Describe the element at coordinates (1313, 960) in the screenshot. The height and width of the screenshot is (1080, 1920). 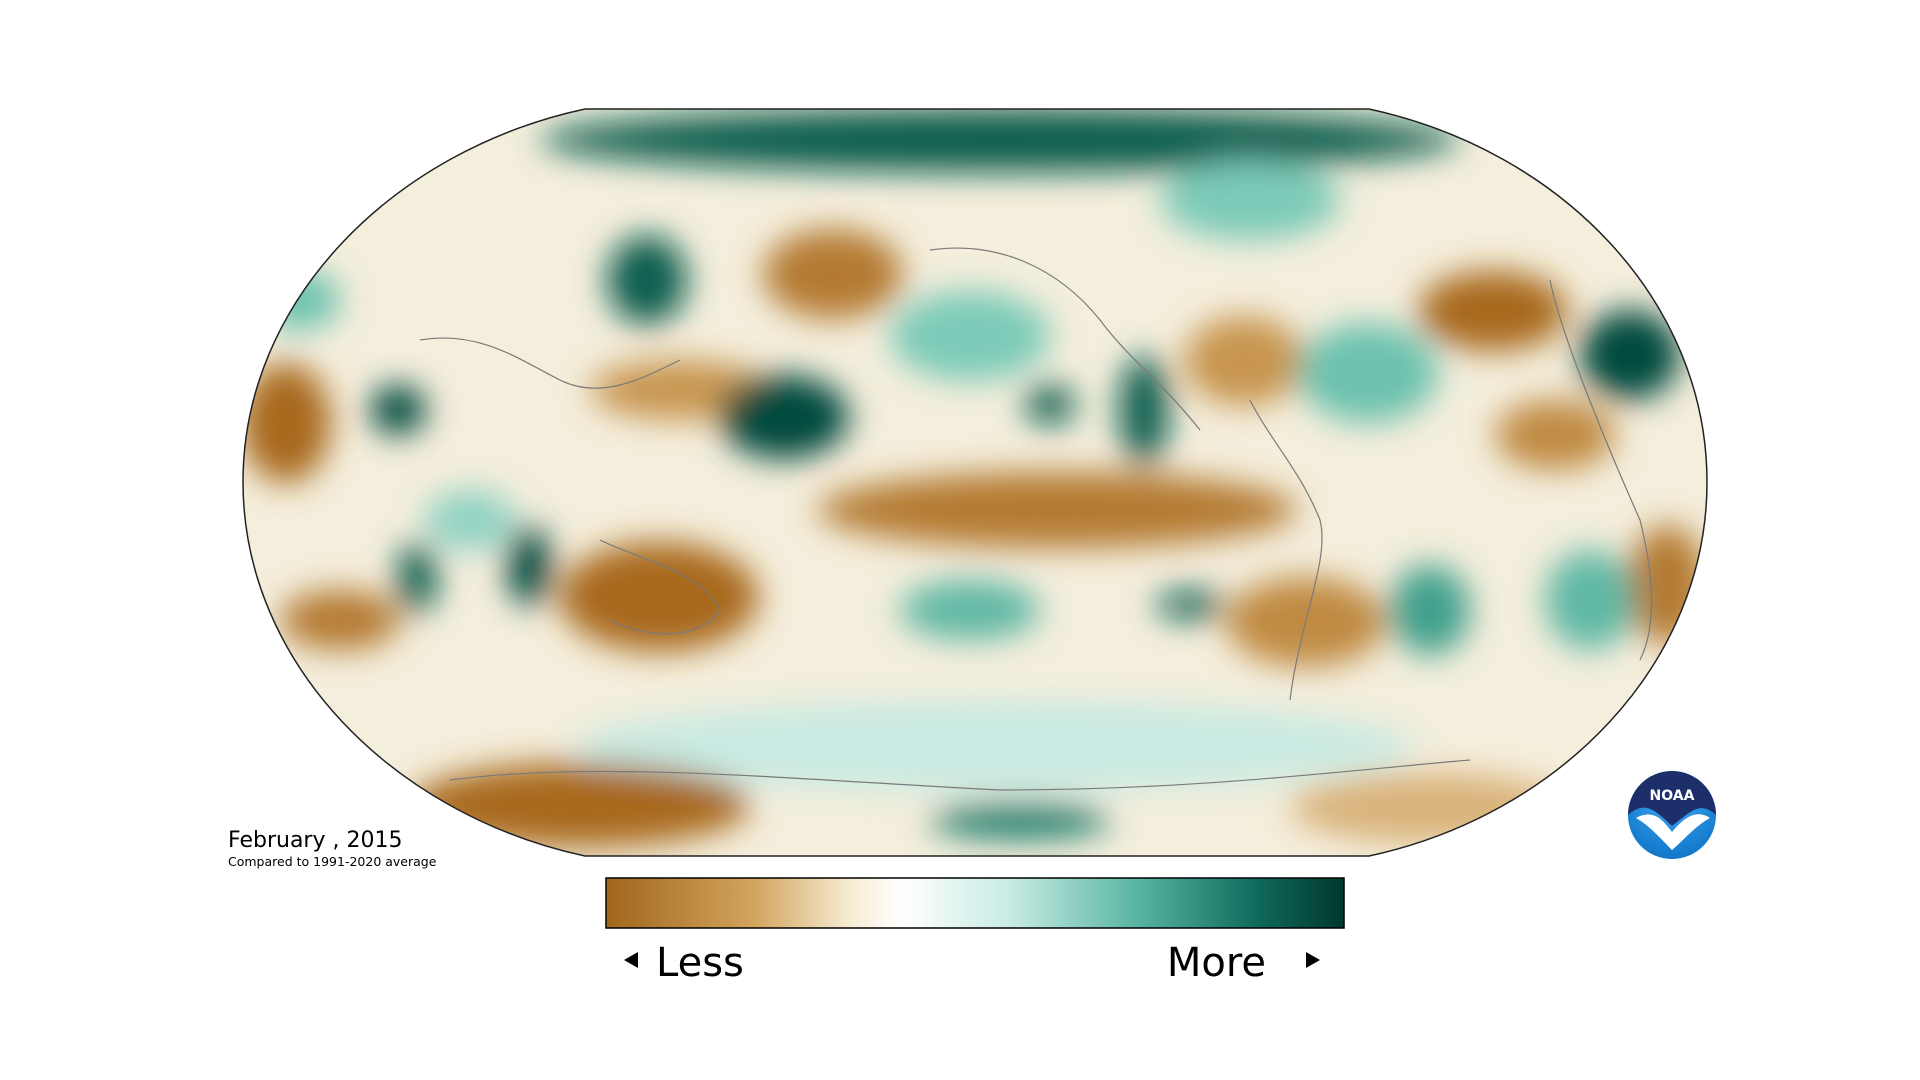
I see `more-arrow` at that location.